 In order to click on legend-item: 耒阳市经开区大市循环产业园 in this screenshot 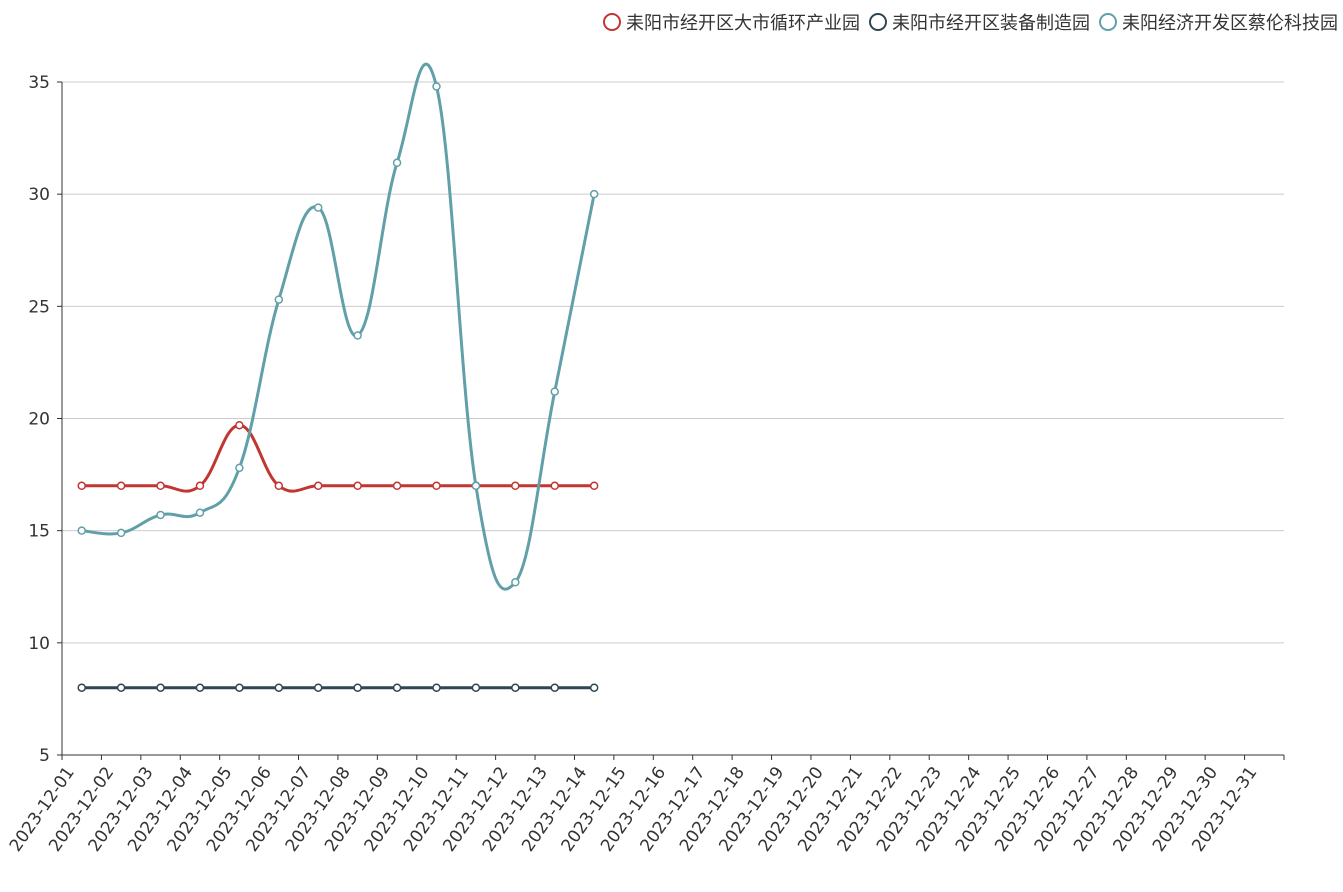, I will do `click(731, 23)`.